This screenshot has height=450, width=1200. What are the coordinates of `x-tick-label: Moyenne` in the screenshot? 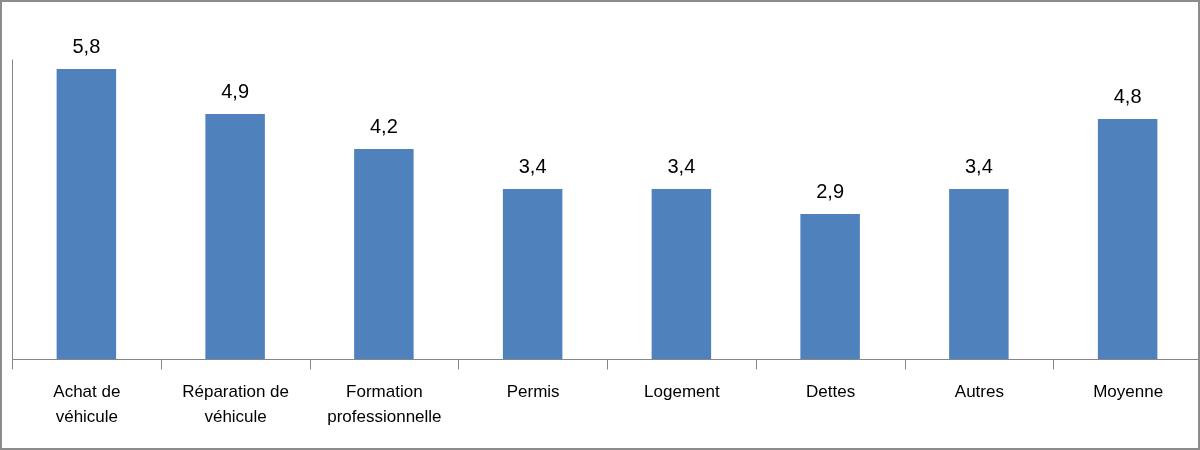 It's located at (1128, 391).